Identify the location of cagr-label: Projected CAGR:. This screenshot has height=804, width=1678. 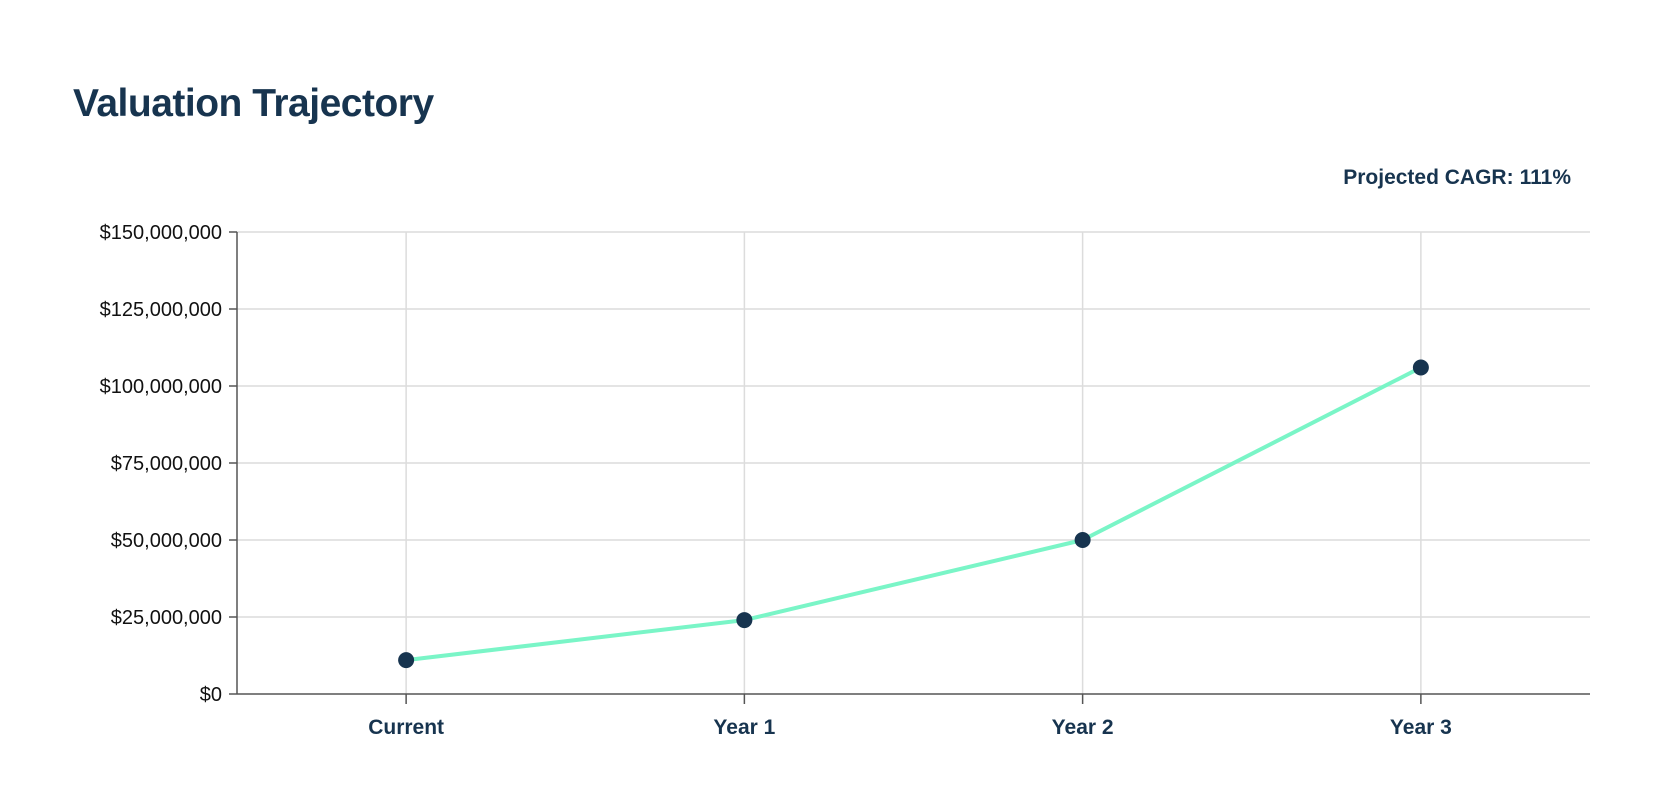
(1428, 177).